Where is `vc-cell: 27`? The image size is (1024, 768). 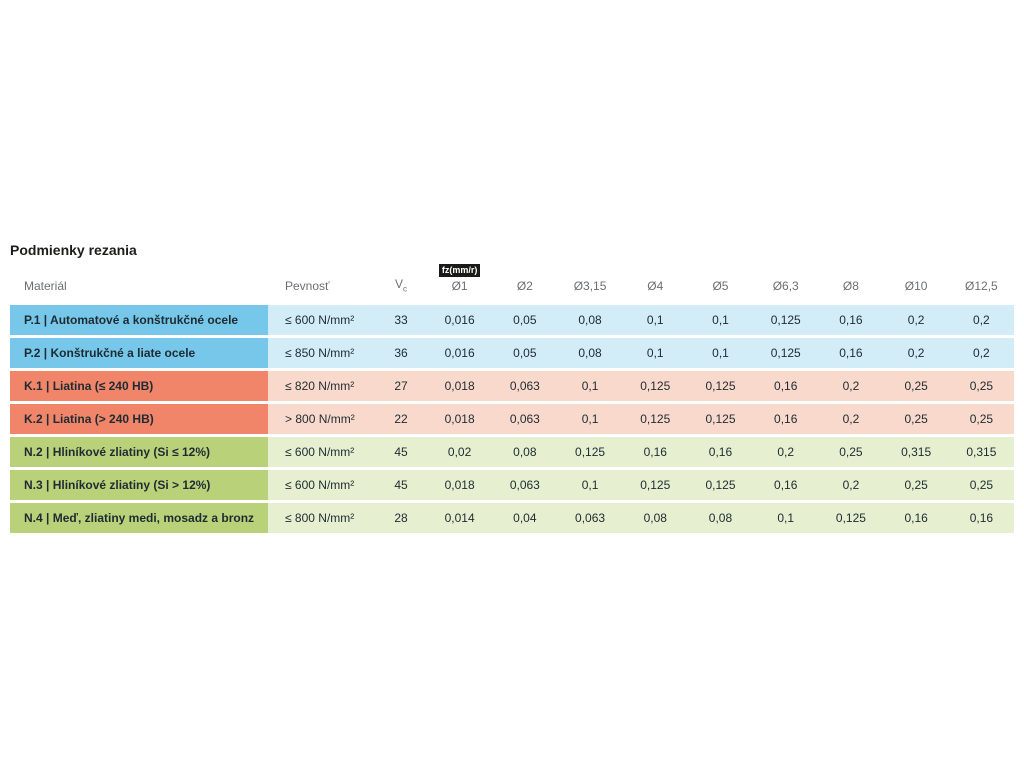
vc-cell: 27 is located at coordinates (401, 386).